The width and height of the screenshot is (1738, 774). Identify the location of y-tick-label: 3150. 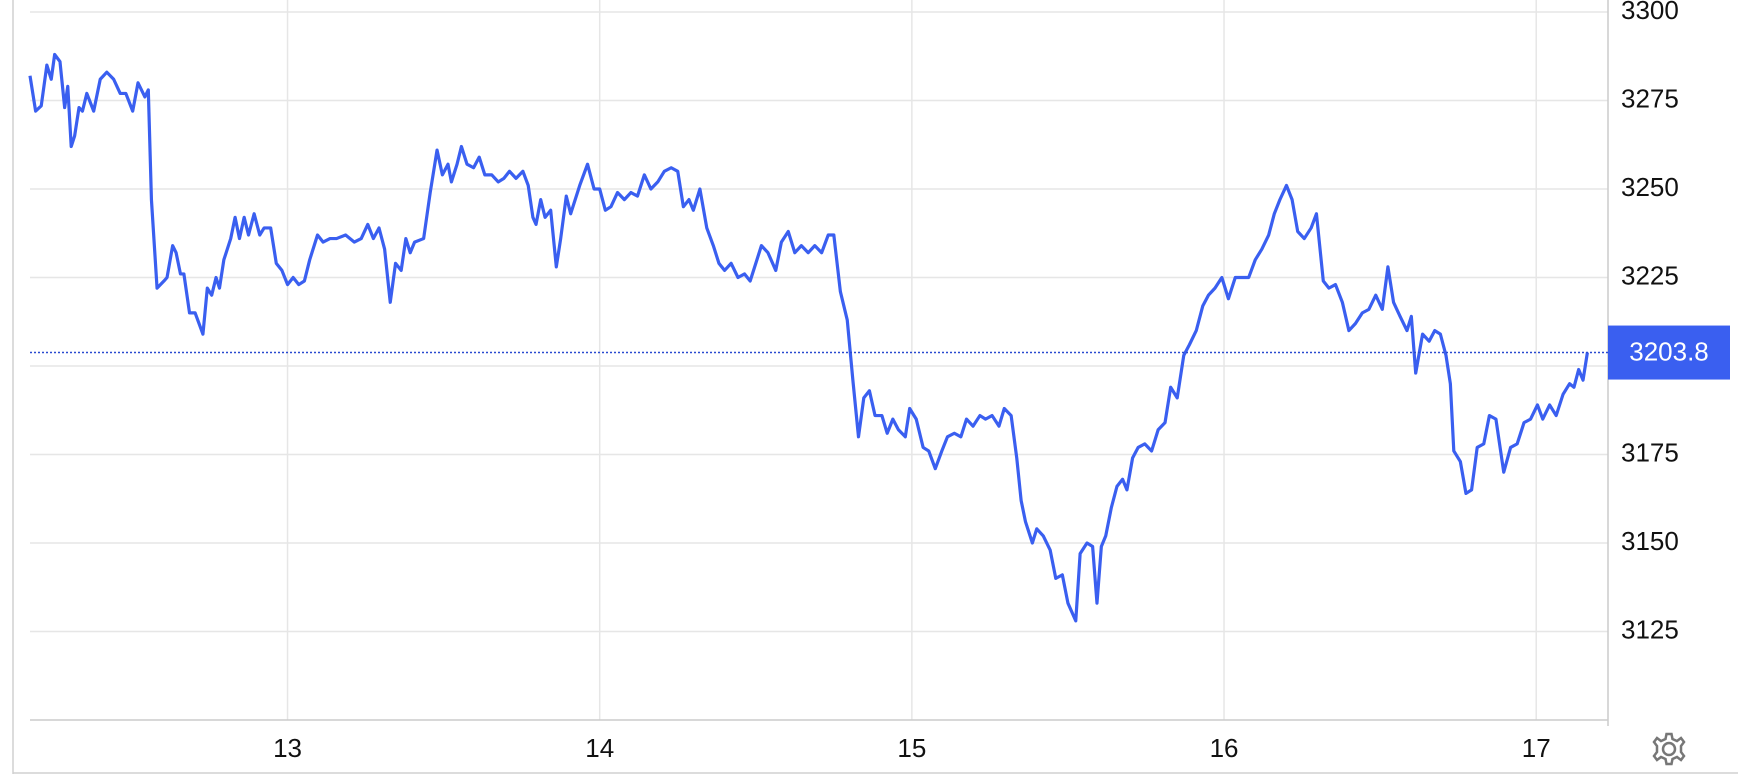
(1650, 541).